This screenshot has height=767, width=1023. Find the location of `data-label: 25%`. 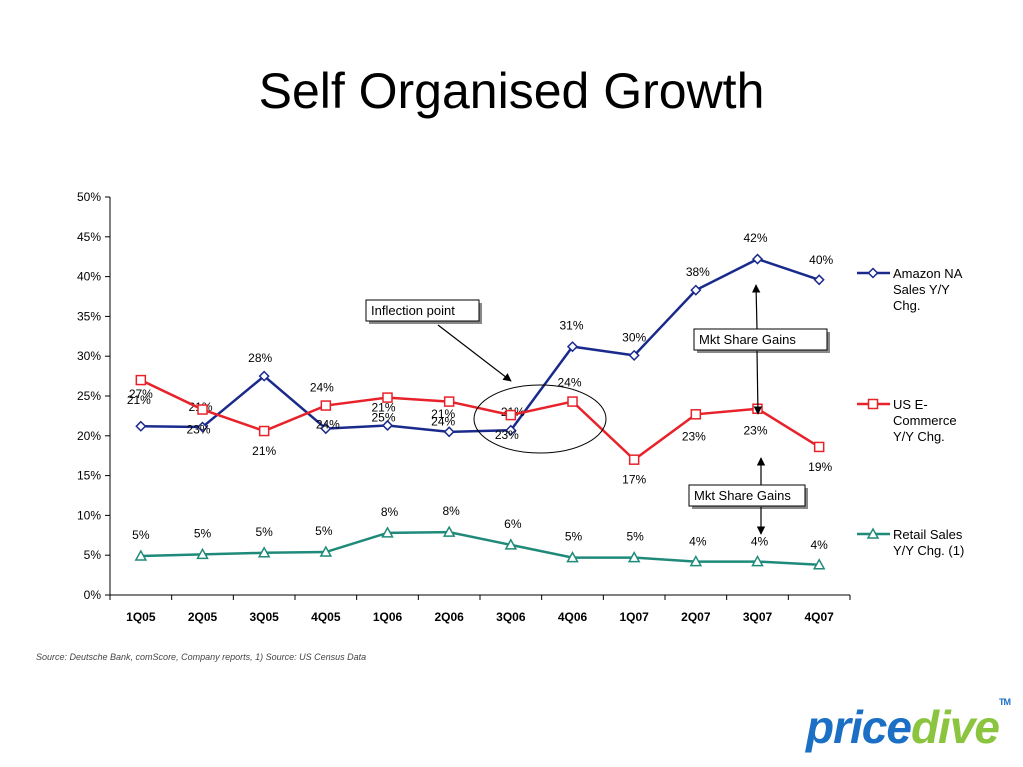

data-label: 25% is located at coordinates (383, 418).